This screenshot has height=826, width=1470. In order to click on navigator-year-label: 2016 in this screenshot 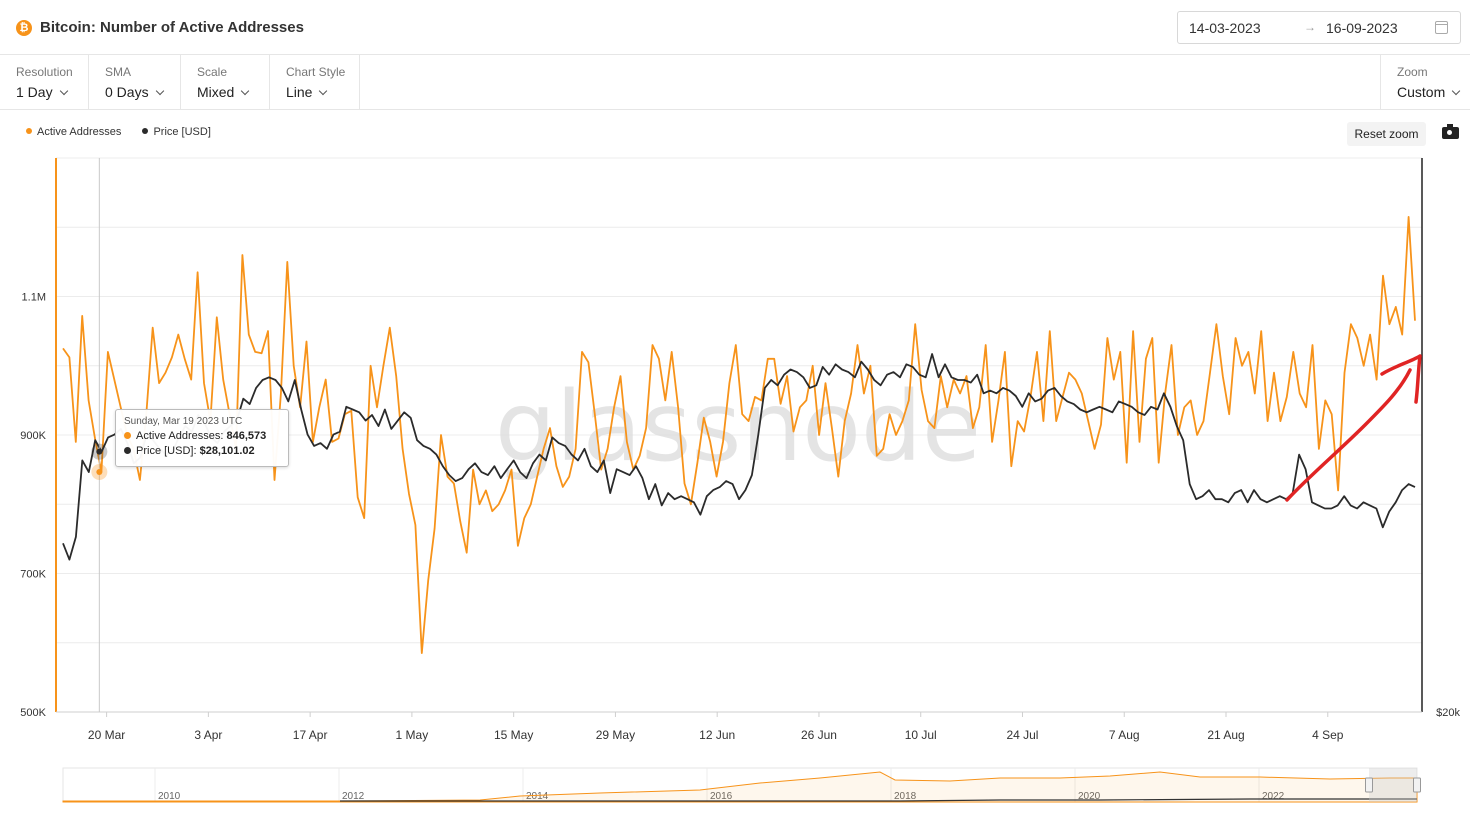, I will do `click(721, 796)`.